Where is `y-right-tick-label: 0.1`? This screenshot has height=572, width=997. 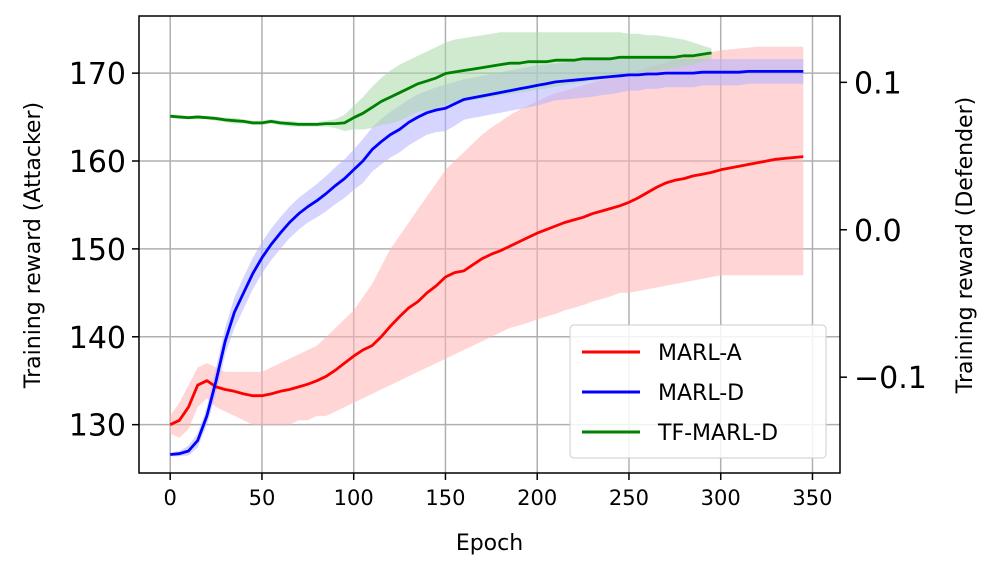 y-right-tick-label: 0.1 is located at coordinates (878, 83).